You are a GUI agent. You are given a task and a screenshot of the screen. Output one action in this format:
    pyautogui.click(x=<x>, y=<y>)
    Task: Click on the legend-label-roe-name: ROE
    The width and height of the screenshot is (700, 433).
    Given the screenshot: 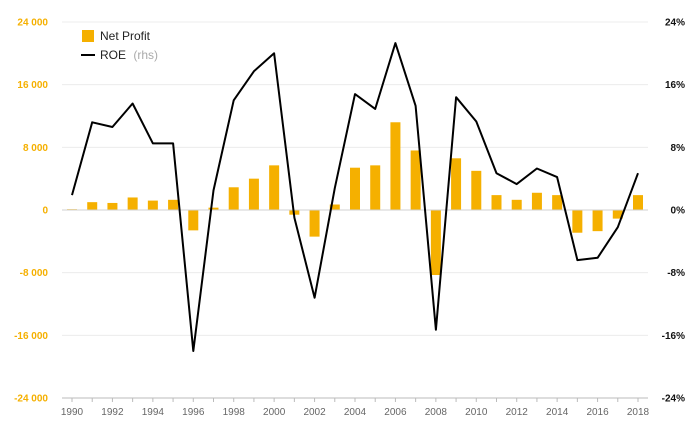 What is the action you would take?
    pyautogui.click(x=113, y=55)
    